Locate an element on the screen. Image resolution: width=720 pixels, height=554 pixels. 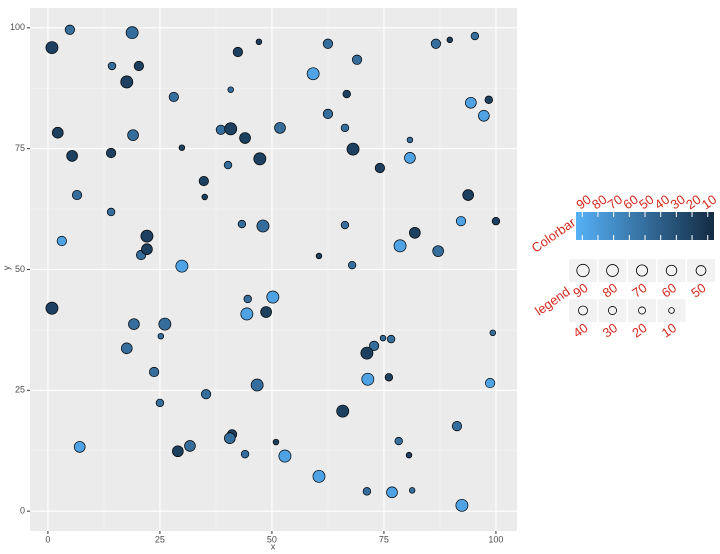
colorbar-label: 30 is located at coordinates (677, 202).